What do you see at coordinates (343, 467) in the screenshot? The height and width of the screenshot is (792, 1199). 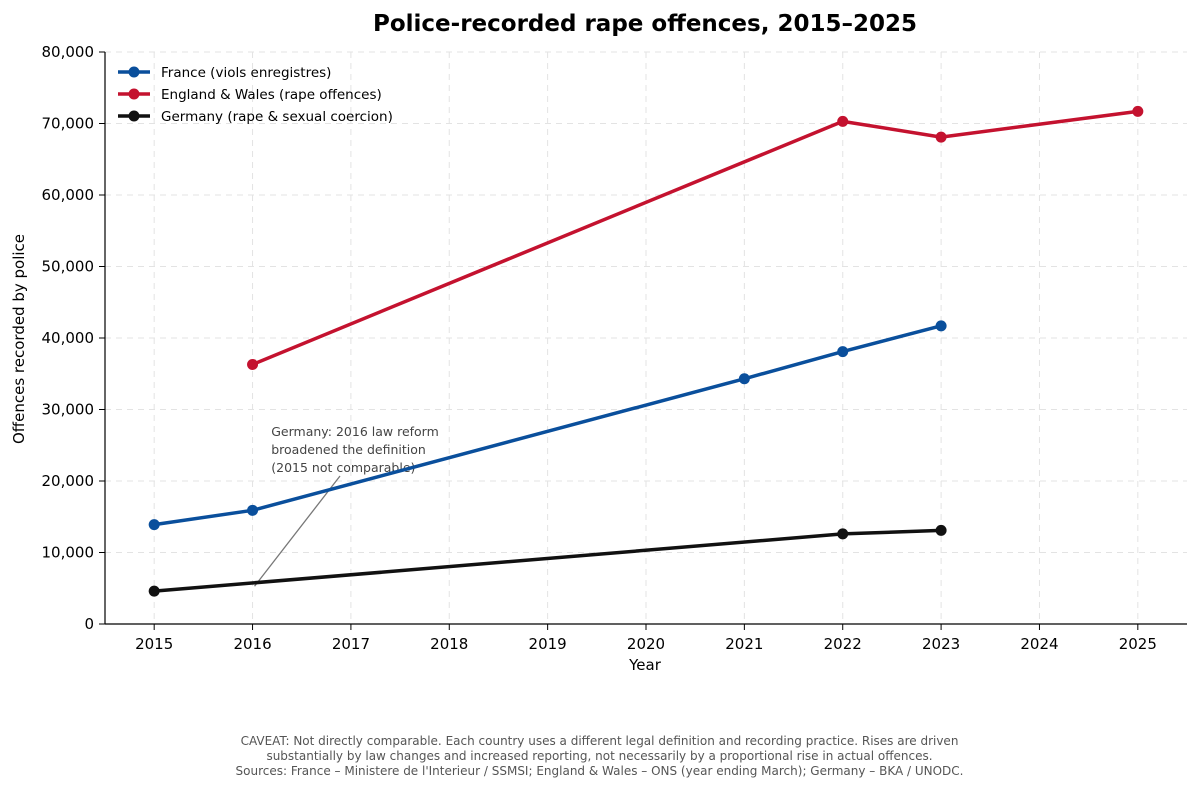 I see `annotation-line: (2015 not comparable)` at bounding box center [343, 467].